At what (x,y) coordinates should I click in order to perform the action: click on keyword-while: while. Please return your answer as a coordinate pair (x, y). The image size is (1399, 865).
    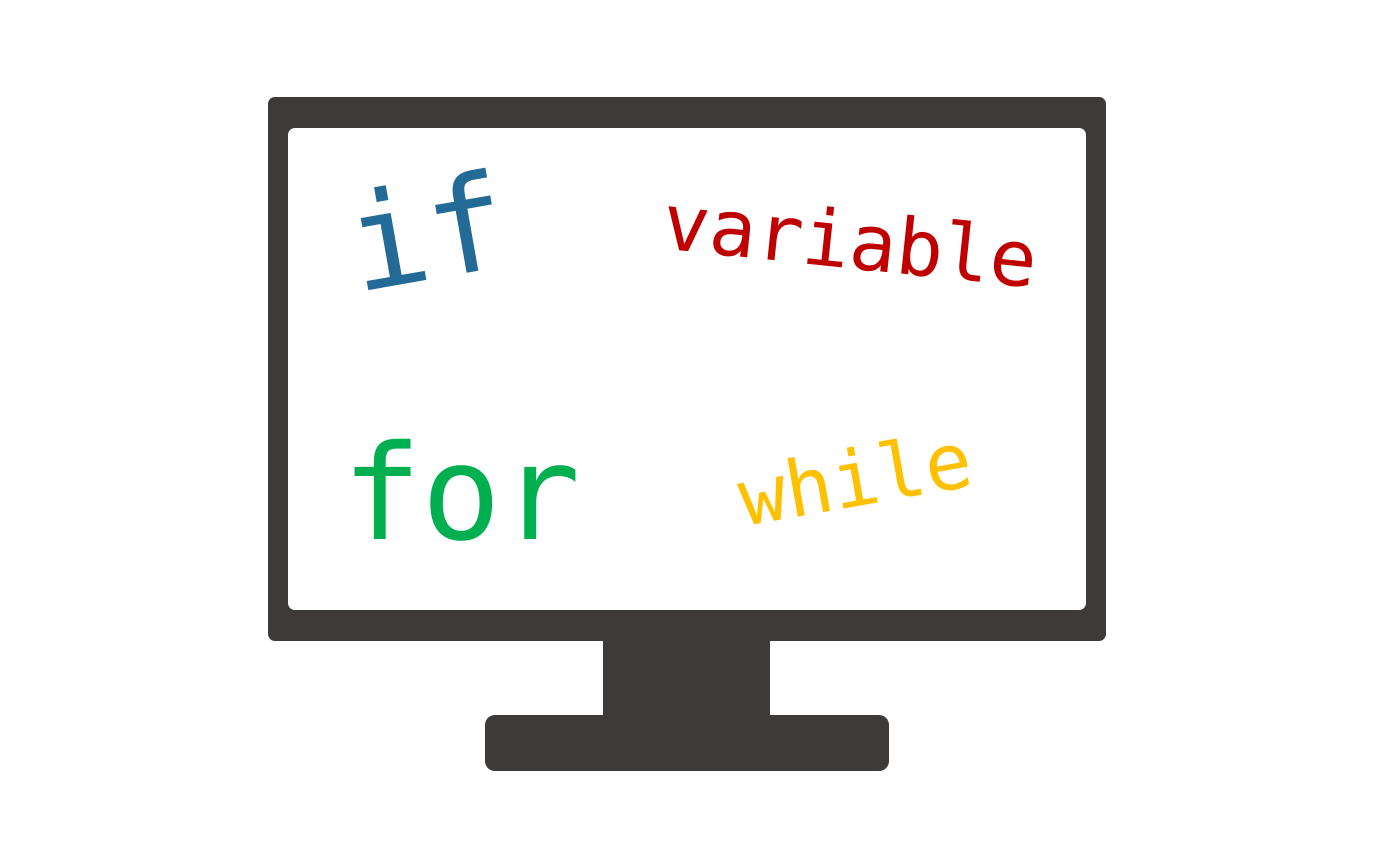
    Looking at the image, I should click on (855, 480).